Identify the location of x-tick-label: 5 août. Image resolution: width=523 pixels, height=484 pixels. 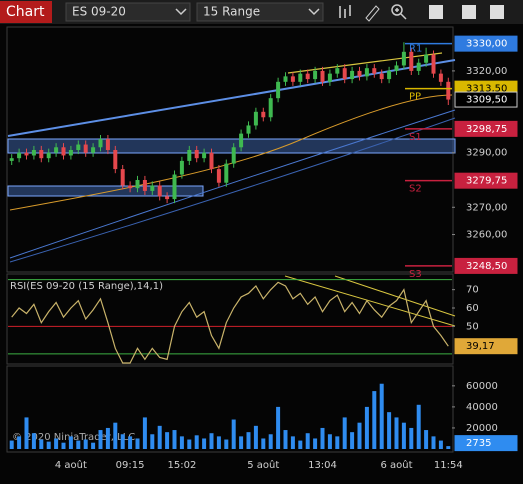
(263, 465).